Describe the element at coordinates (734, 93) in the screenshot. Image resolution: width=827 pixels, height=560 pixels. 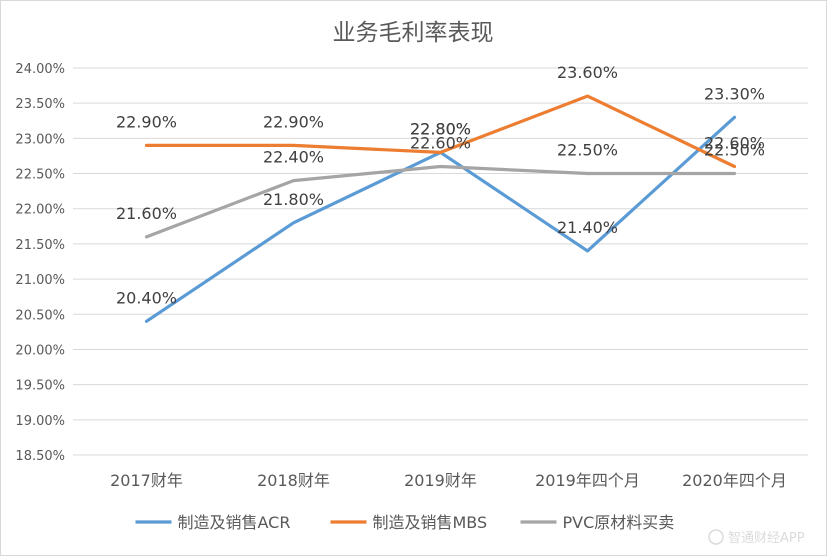
I see `data-label: 23.30%` at that location.